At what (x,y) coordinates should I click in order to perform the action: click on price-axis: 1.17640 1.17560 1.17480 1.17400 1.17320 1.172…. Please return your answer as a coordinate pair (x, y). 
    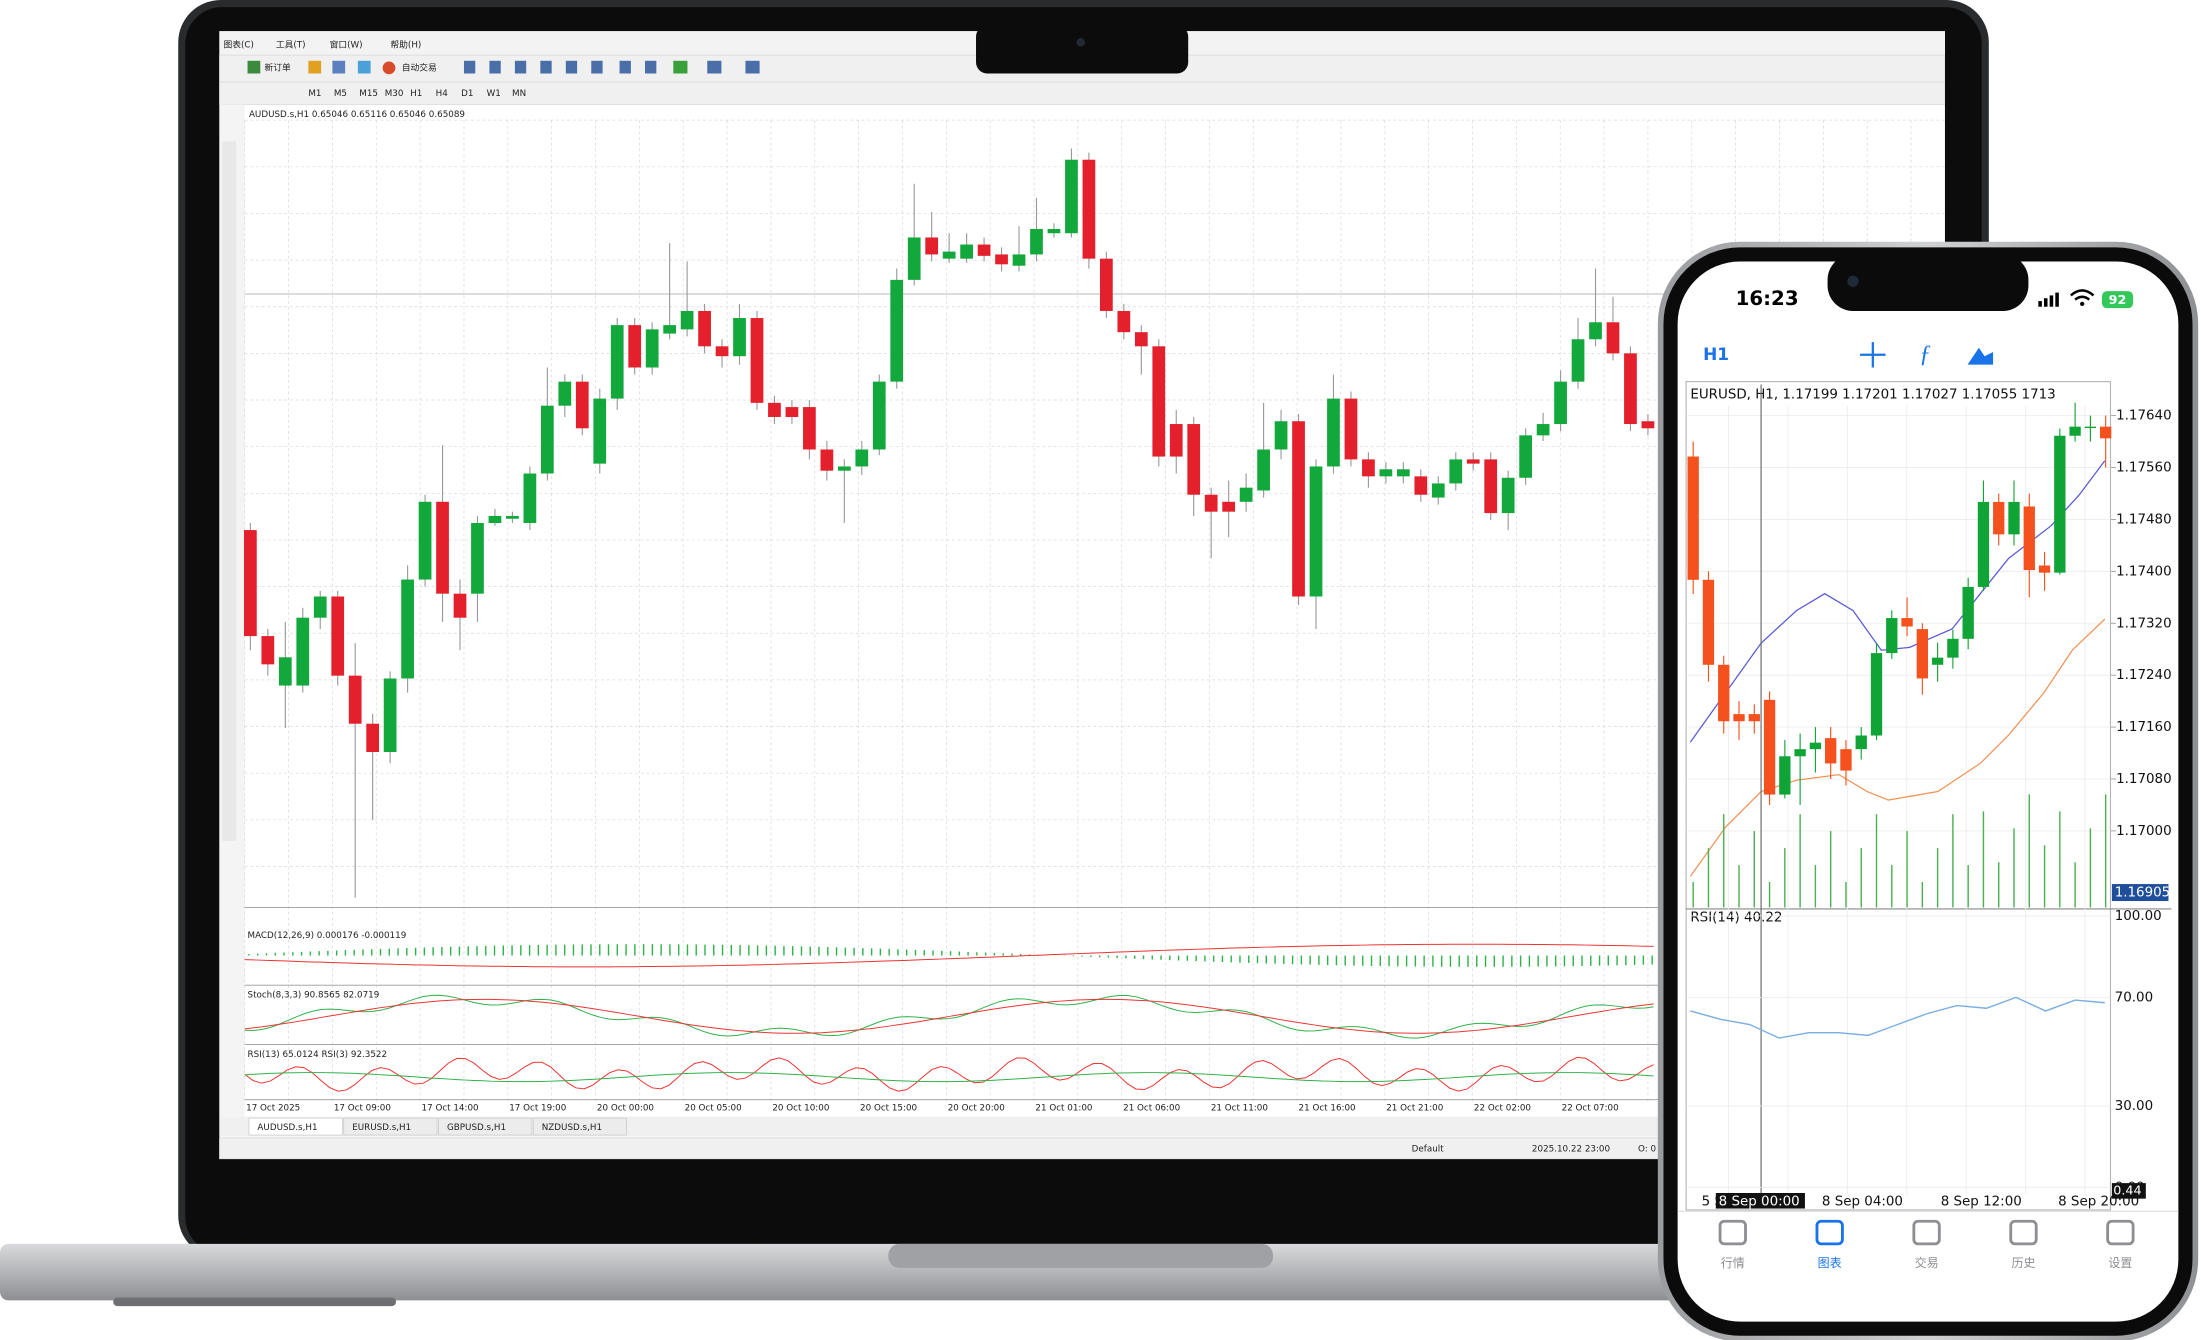
    Looking at the image, I should click on (2141, 655).